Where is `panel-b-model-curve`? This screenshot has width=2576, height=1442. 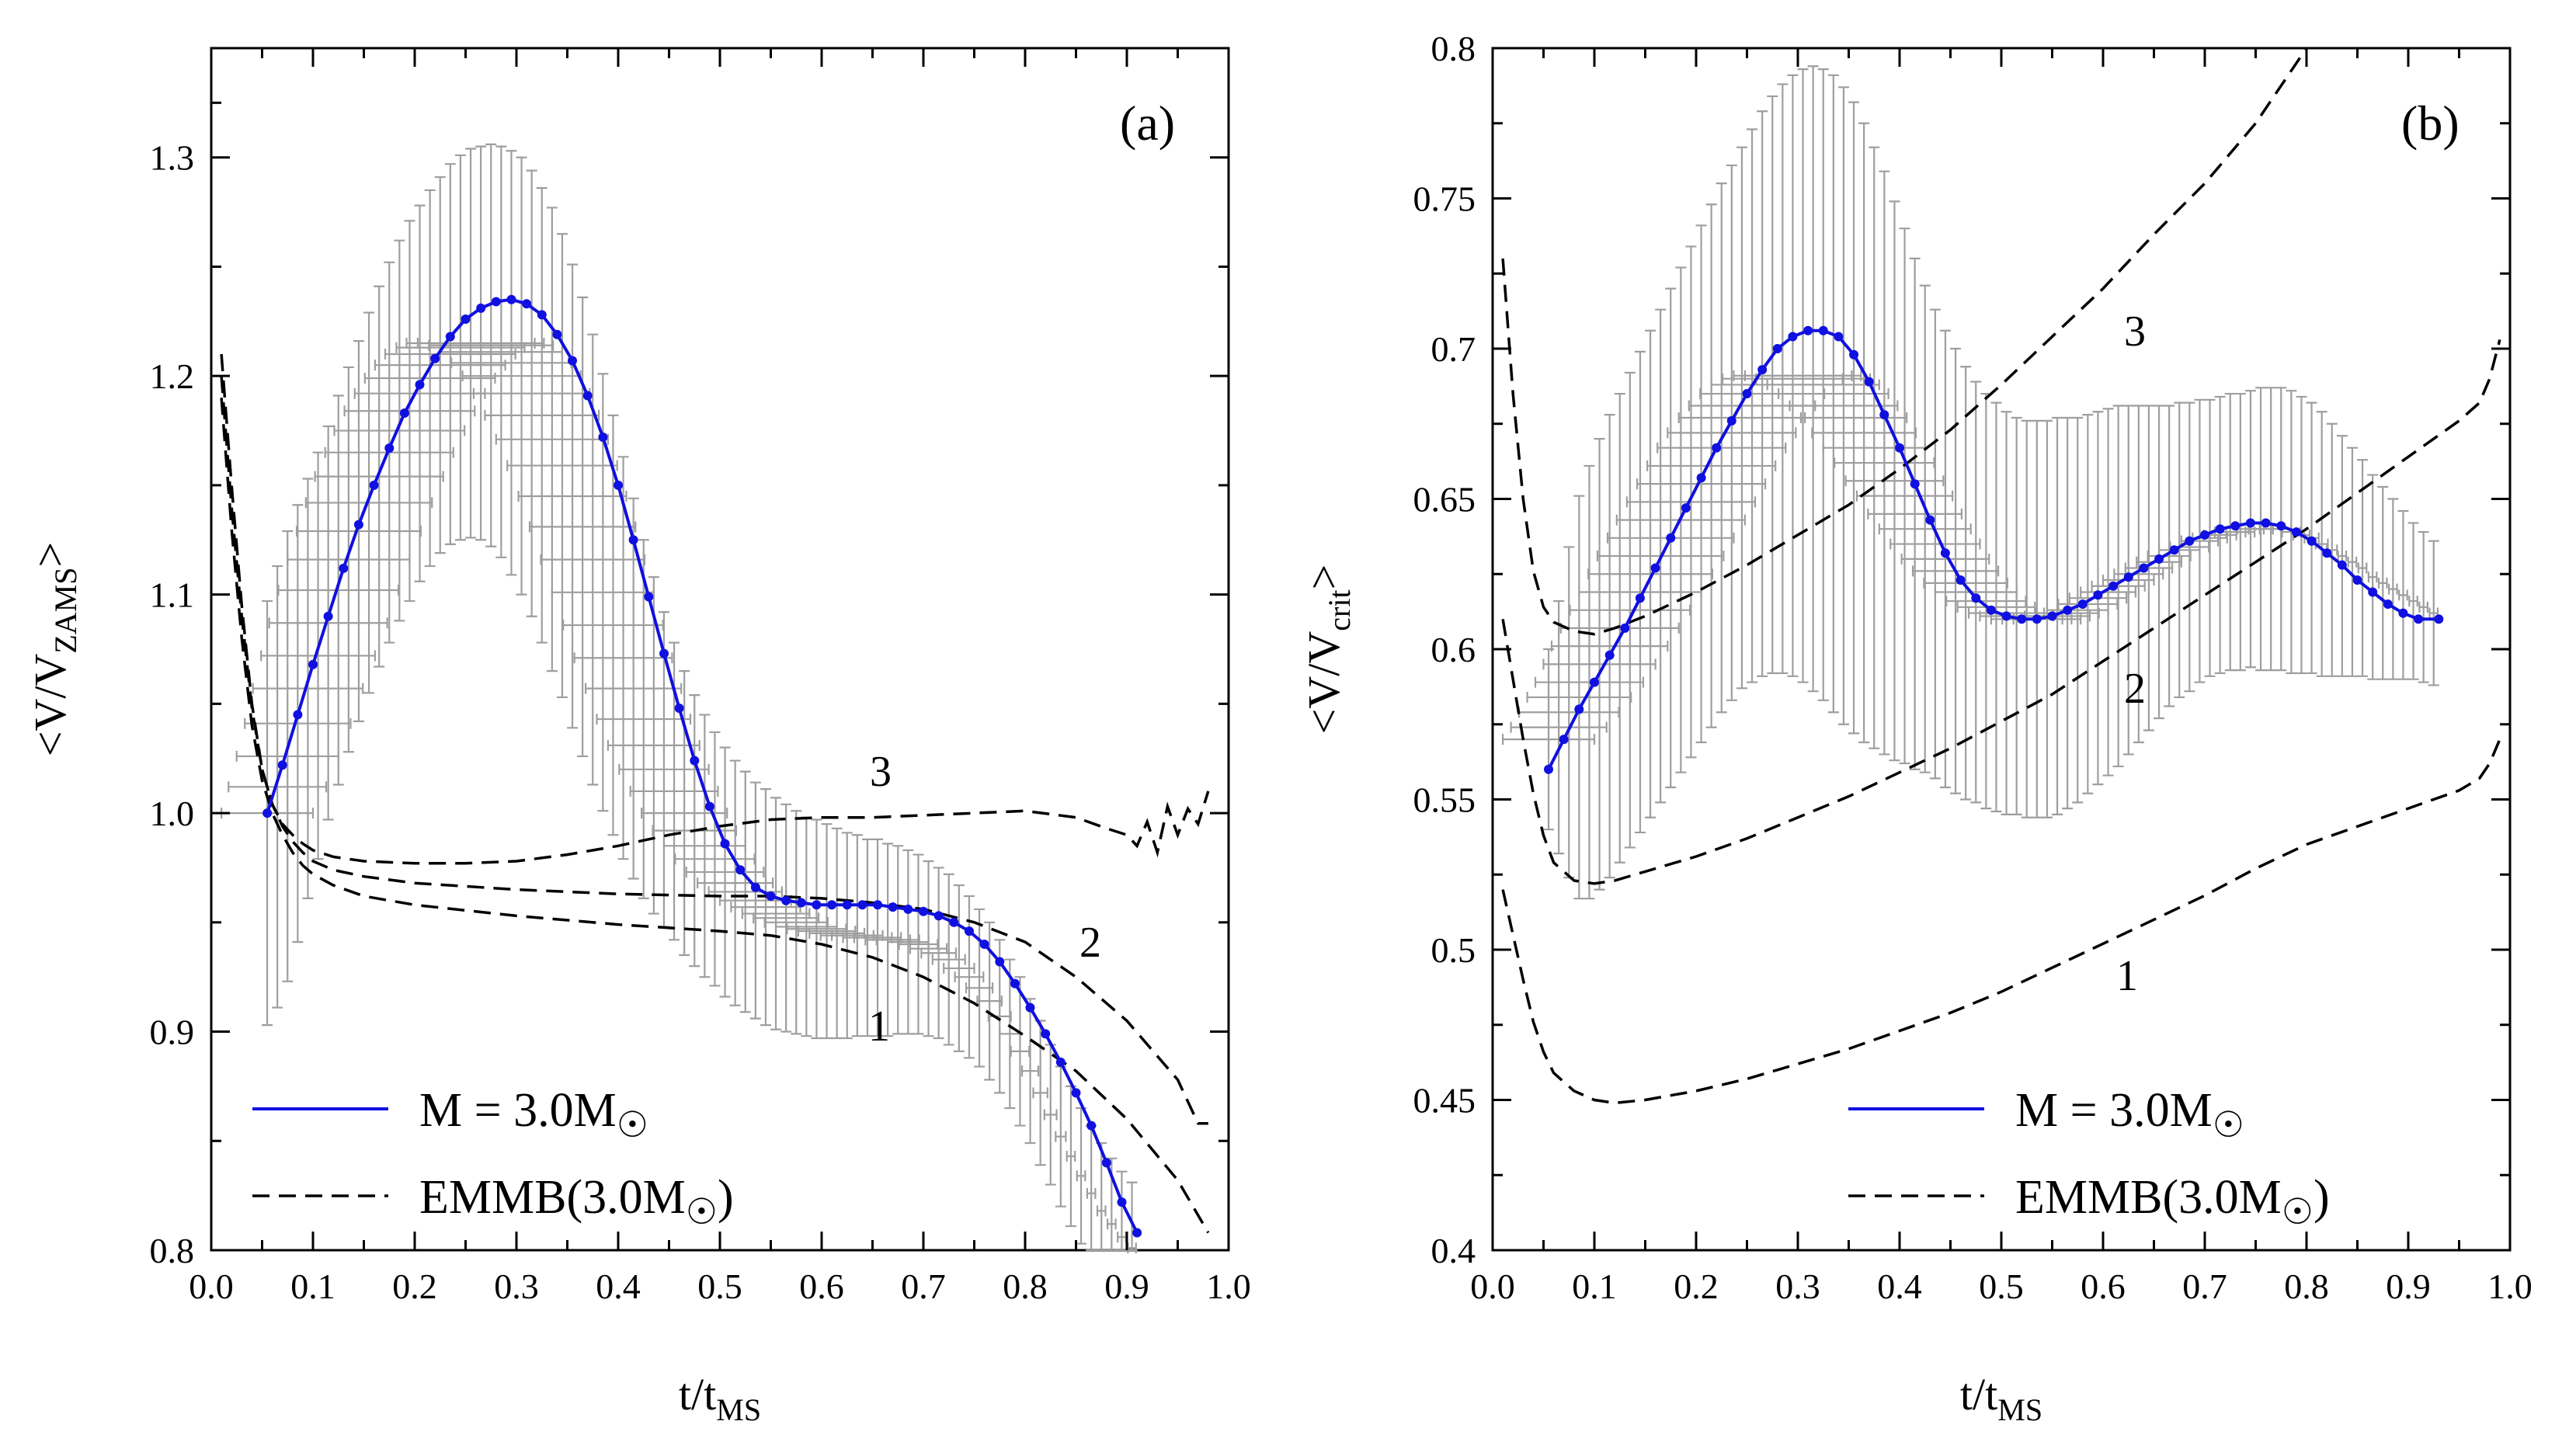
panel-b-model-curve is located at coordinates (1994, 549).